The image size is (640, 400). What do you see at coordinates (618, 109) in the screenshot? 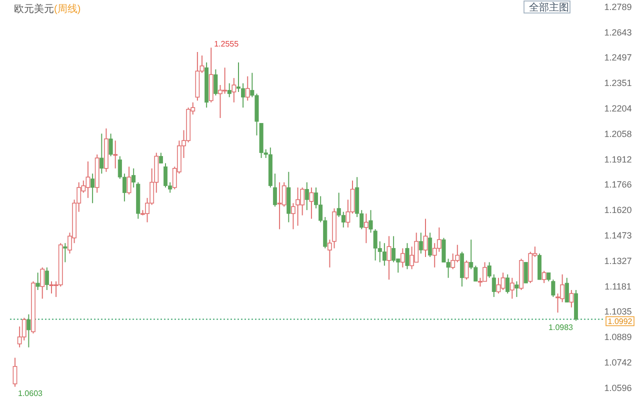
I see `y-tick-label: 1.2204` at bounding box center [618, 109].